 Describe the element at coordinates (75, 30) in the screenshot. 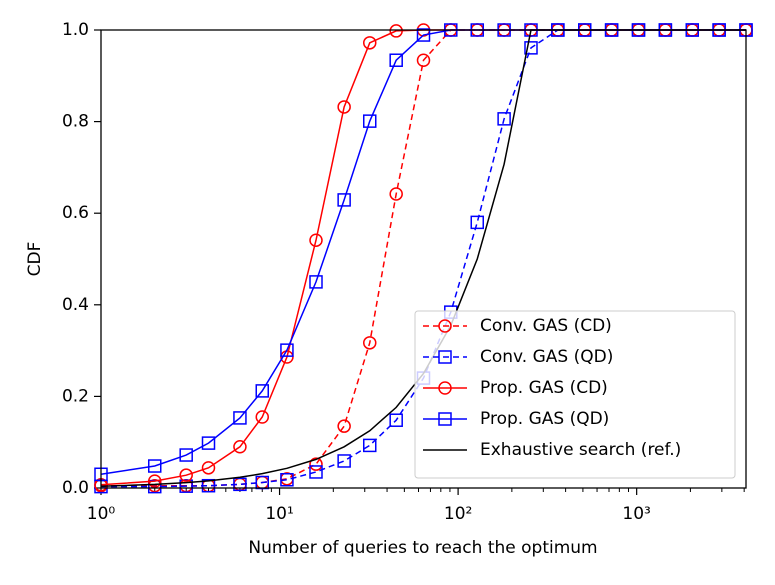

I see `y-tick-label: 1.0` at that location.